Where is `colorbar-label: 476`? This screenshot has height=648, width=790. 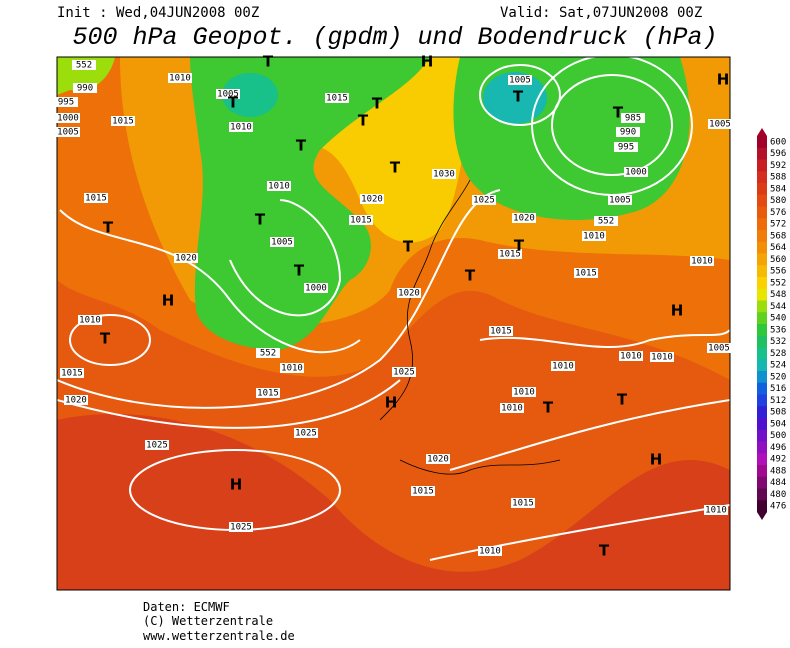
colorbar-label: 476 is located at coordinates (778, 507).